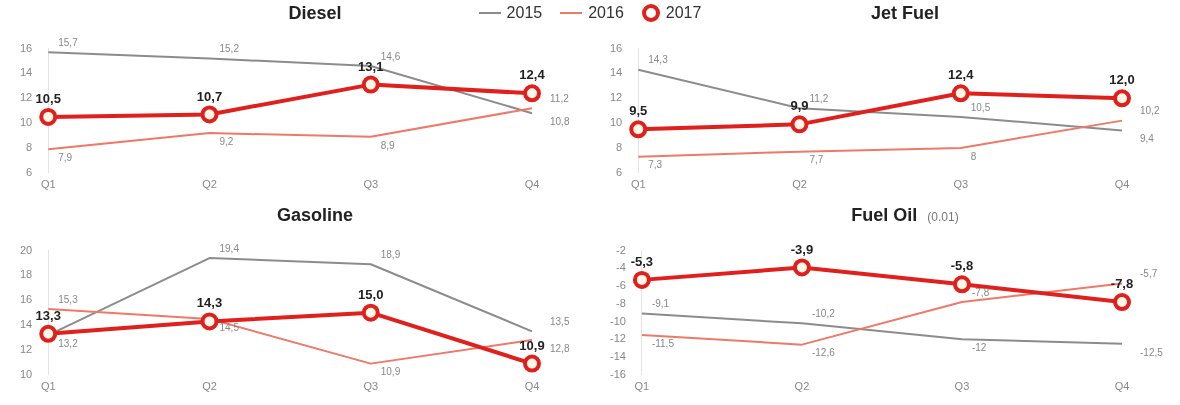  Describe the element at coordinates (962, 266) in the screenshot. I see `data-label: -5,8` at that location.